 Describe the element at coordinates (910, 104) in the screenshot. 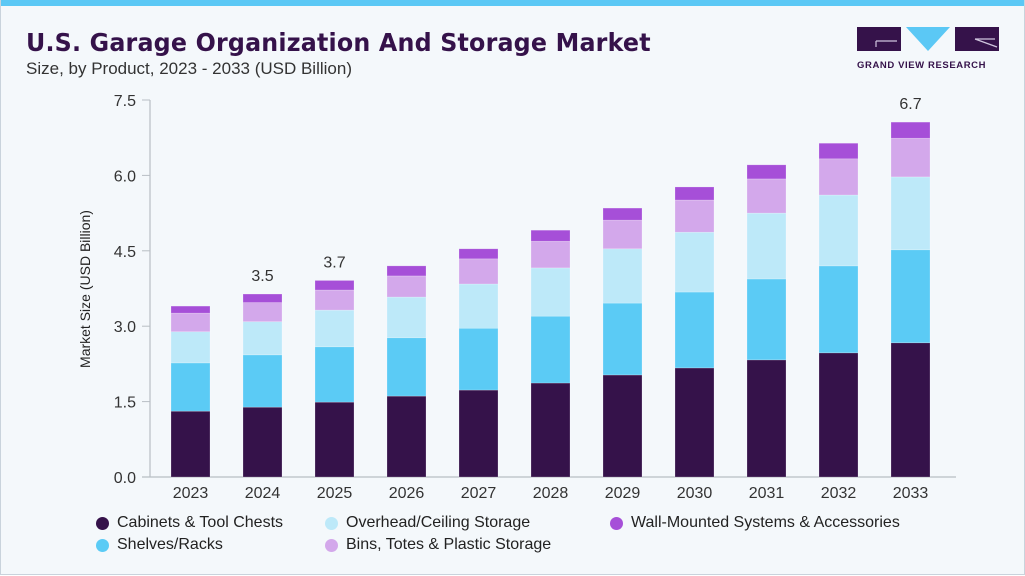

I see `data-label: 6.7` at that location.